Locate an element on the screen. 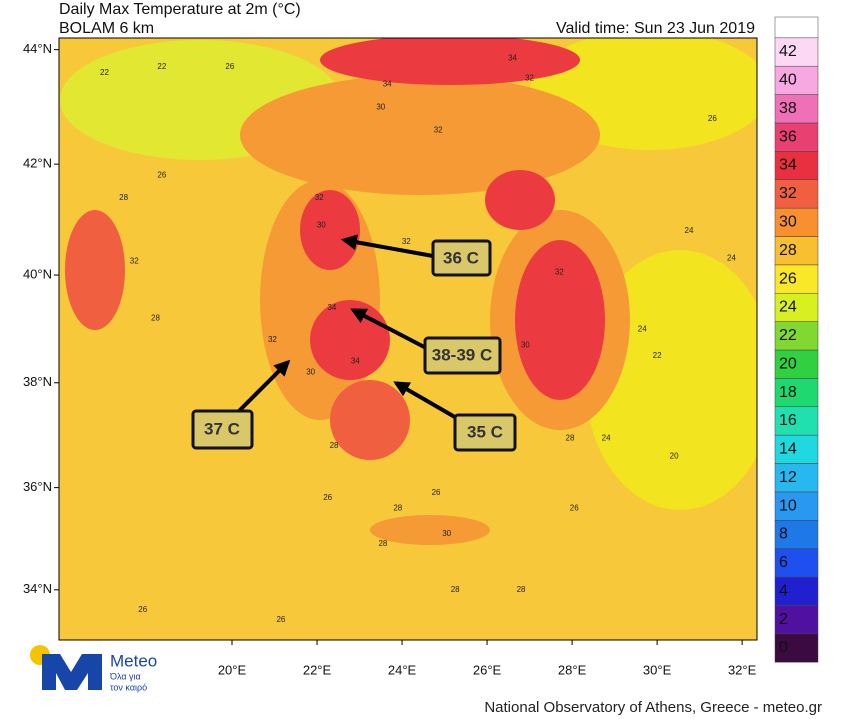 The image size is (842, 719). logo: Meteo Όλα για τον καιρό is located at coordinates (93, 668).